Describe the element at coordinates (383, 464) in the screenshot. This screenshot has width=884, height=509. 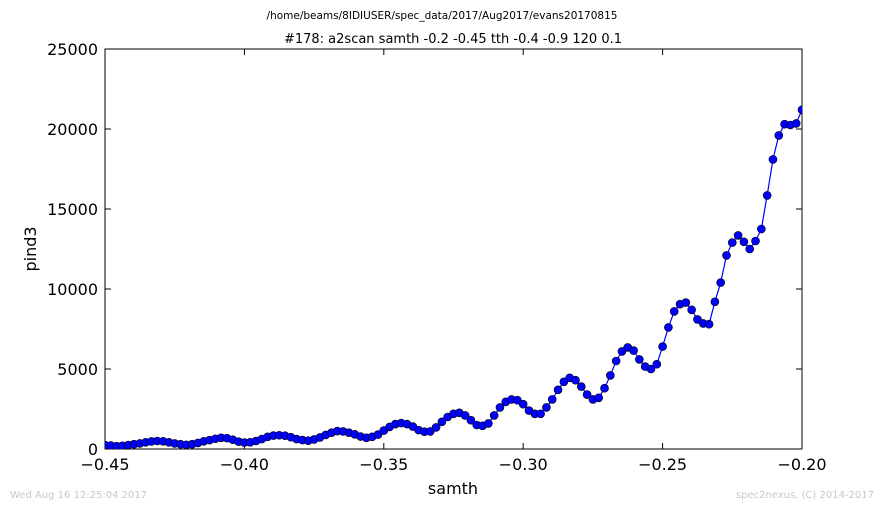
I see `x-tick-label: −0.35` at that location.